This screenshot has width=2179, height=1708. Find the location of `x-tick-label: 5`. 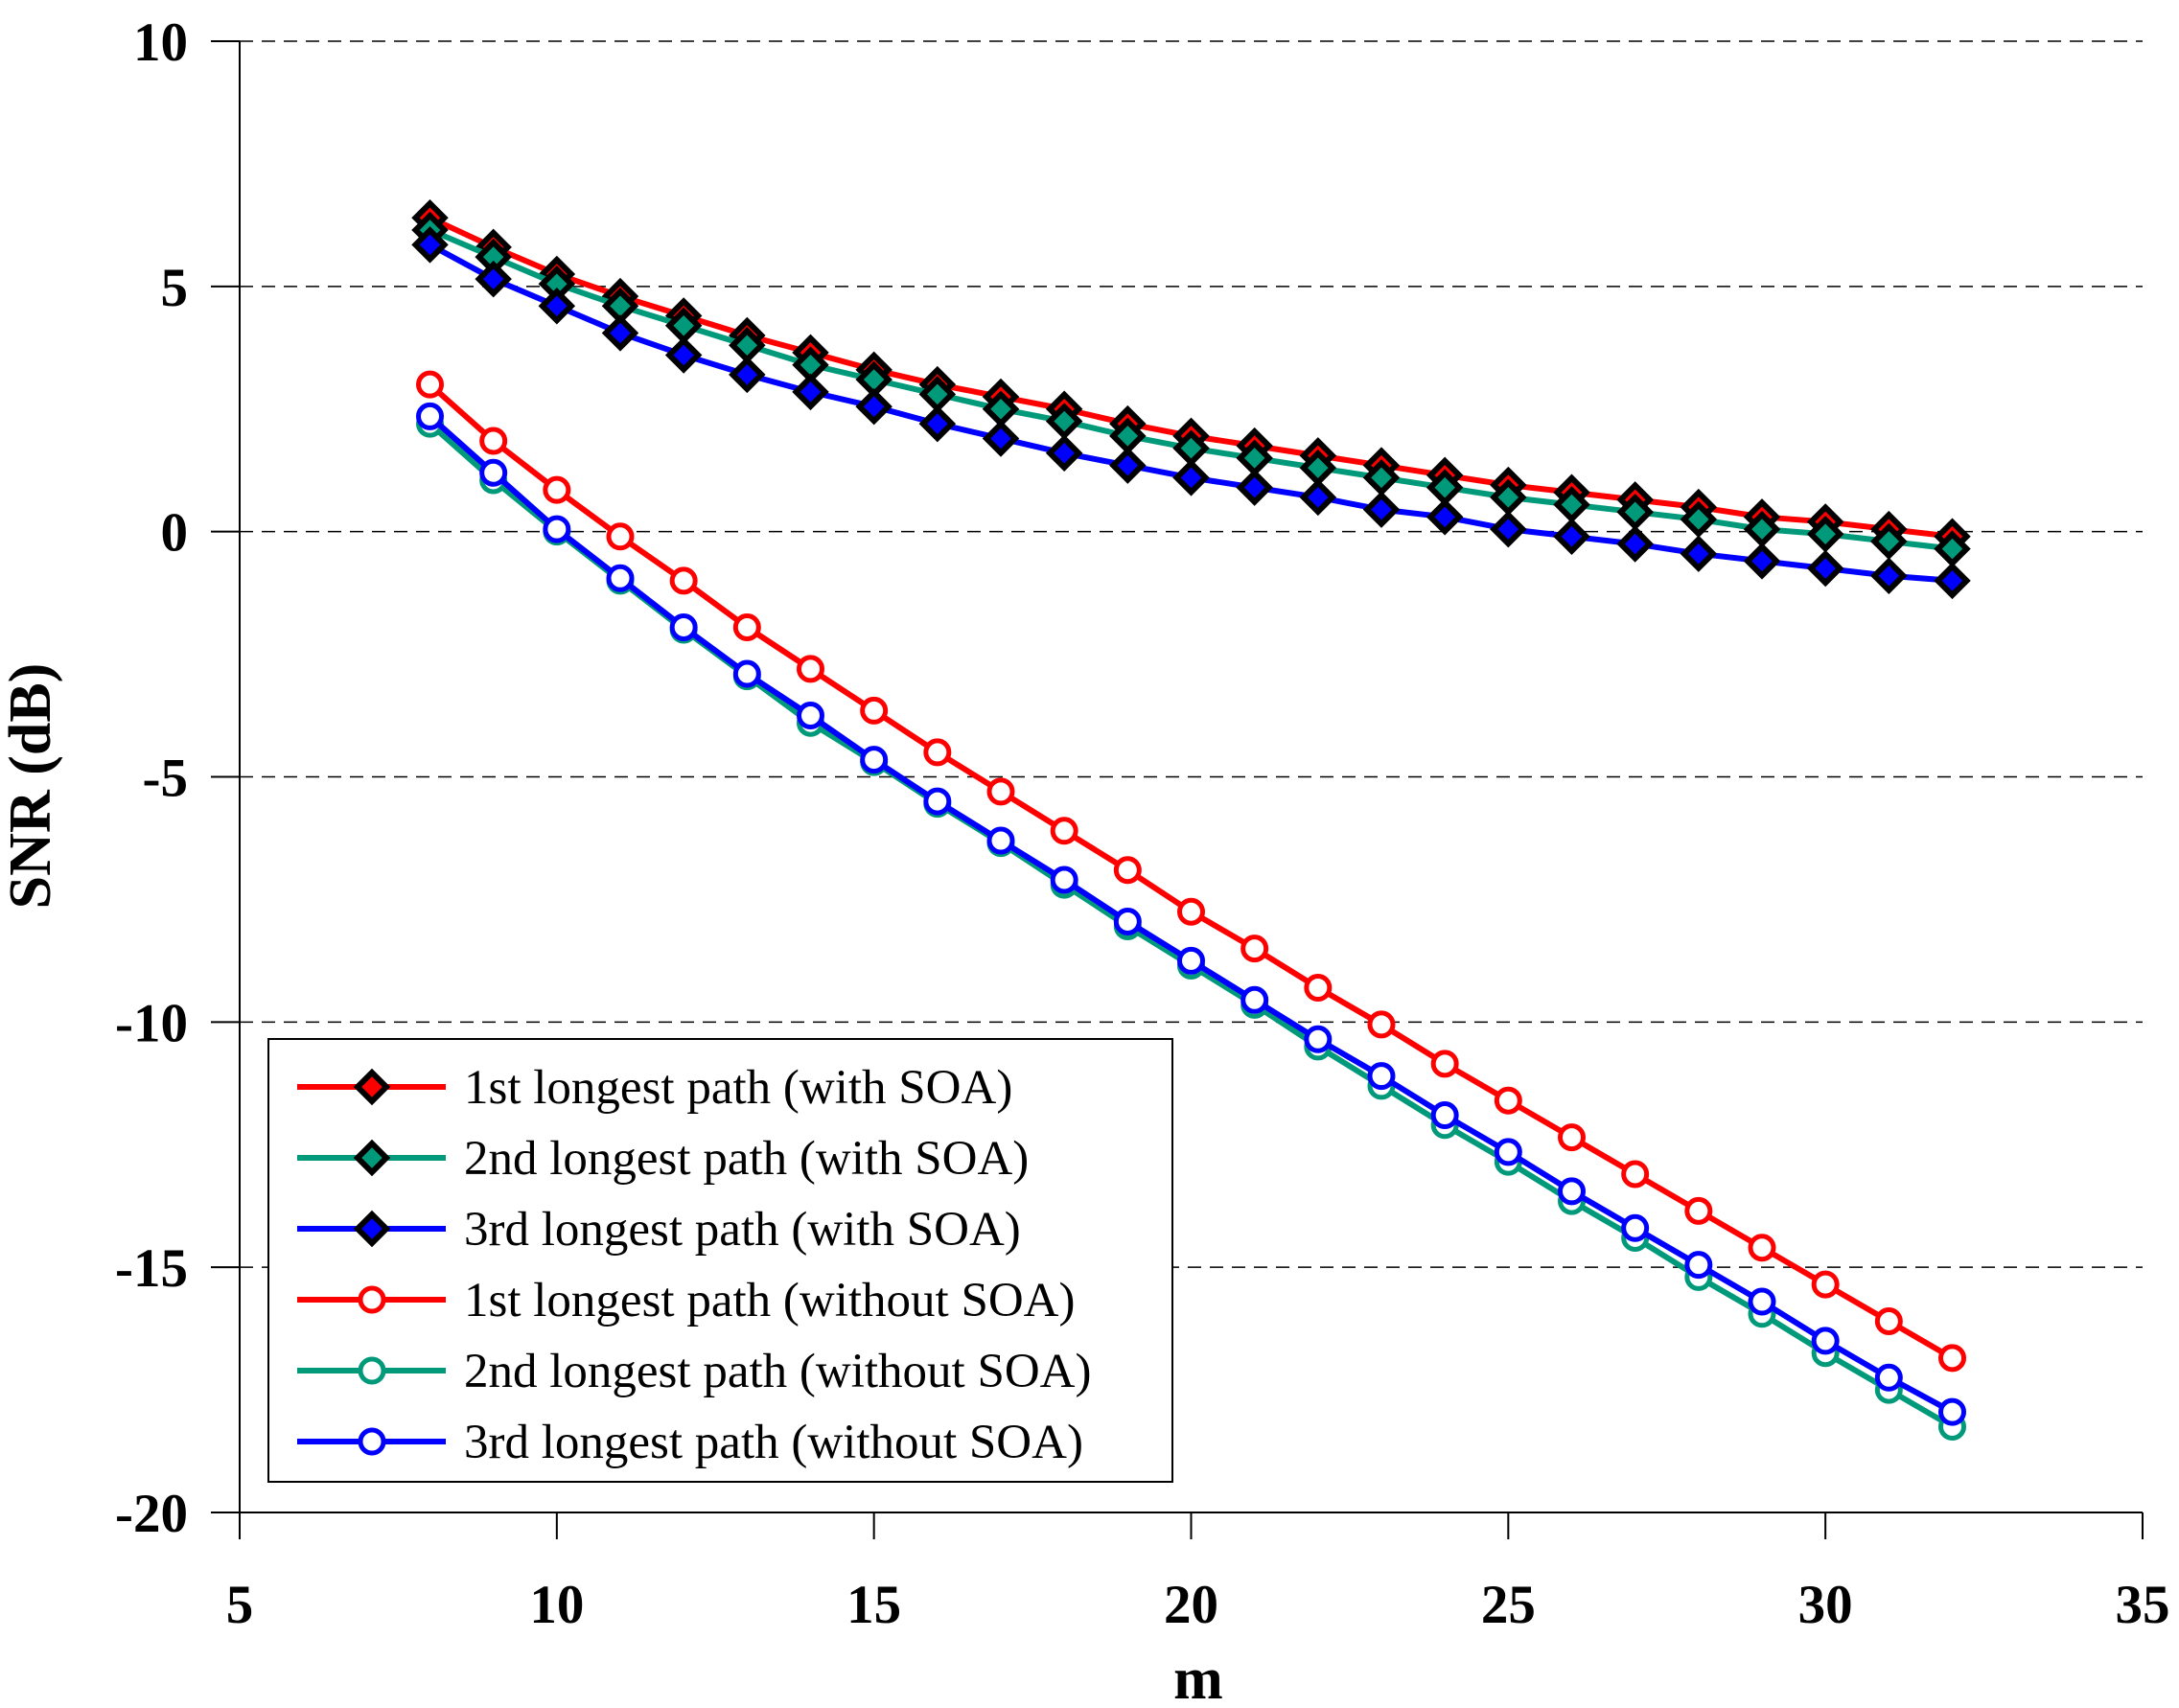

x-tick-label: 5 is located at coordinates (240, 1605).